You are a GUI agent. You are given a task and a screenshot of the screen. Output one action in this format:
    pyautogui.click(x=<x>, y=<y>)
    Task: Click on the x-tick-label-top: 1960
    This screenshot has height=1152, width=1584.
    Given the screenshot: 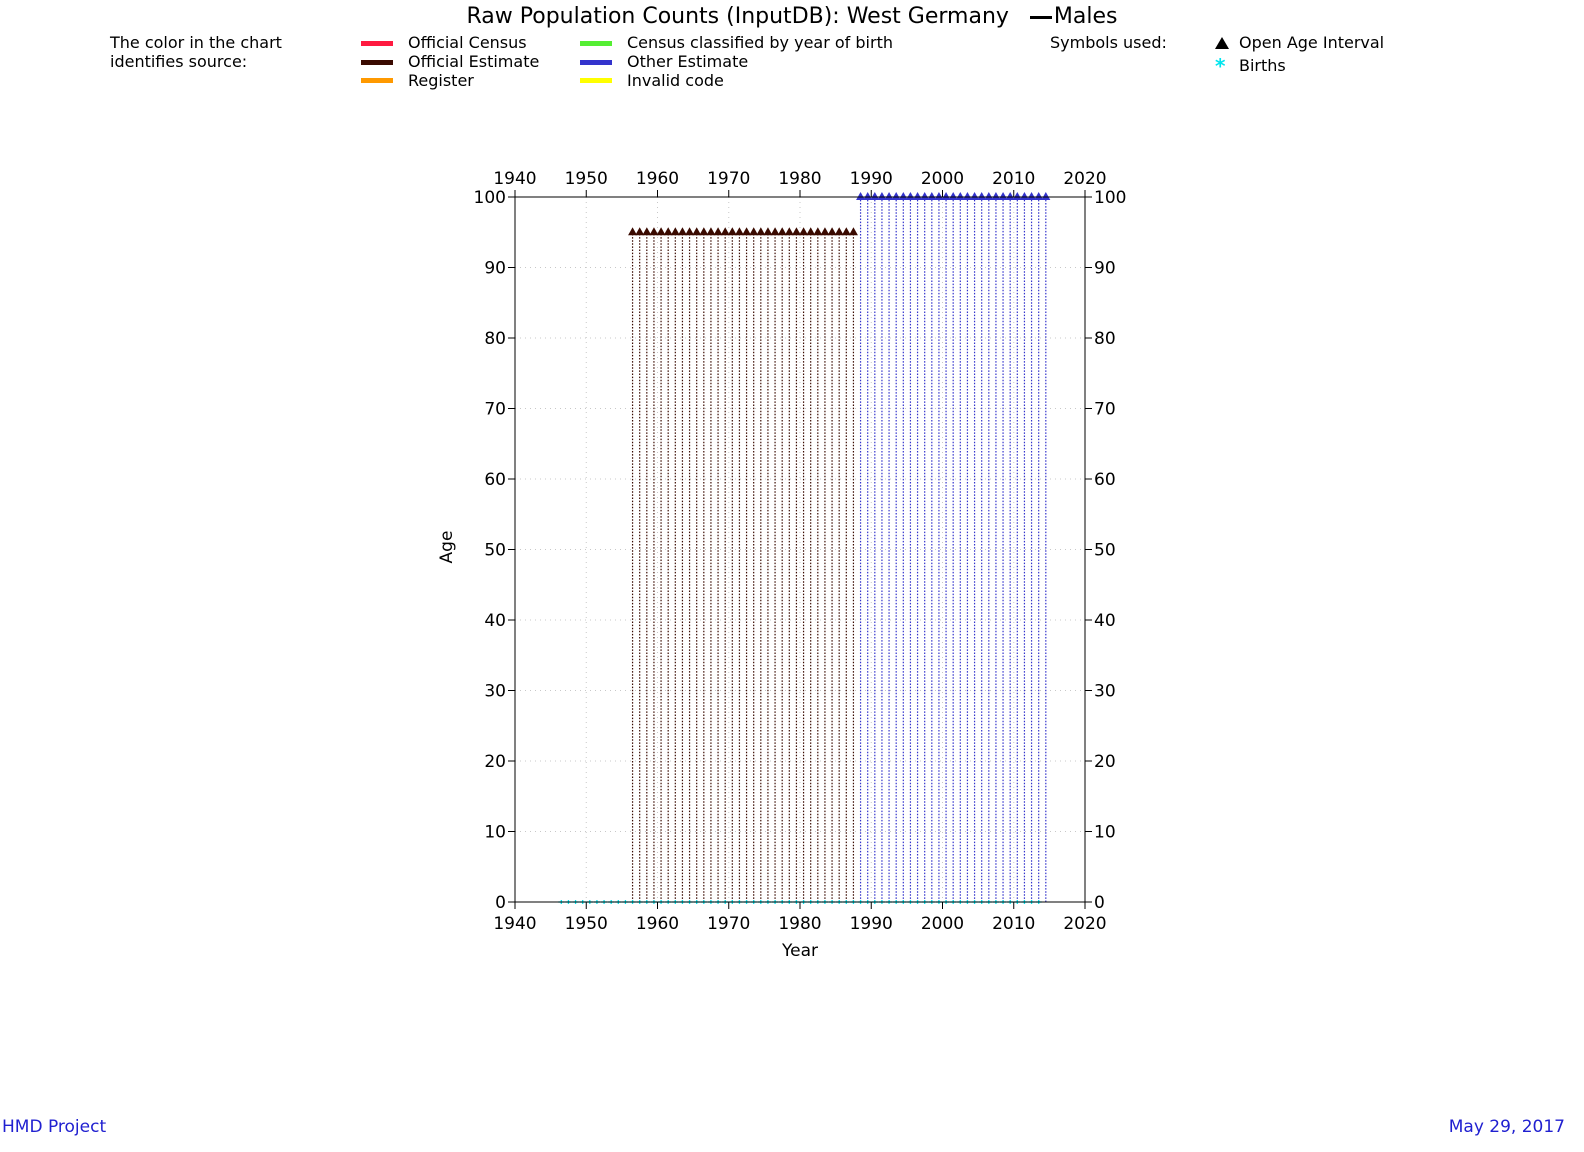 What is the action you would take?
    pyautogui.click(x=657, y=179)
    